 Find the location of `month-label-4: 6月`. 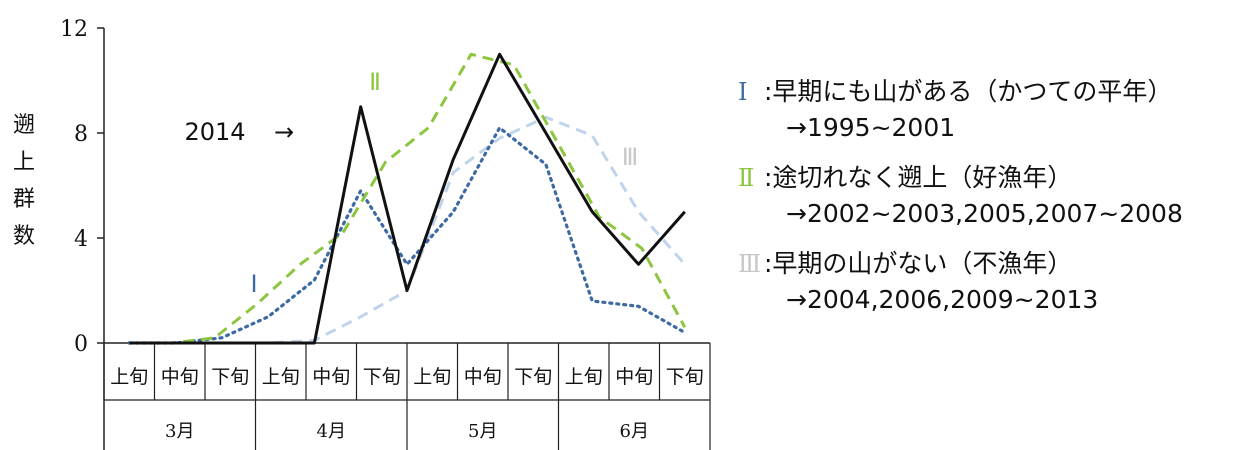

month-label-4: 6月 is located at coordinates (634, 431).